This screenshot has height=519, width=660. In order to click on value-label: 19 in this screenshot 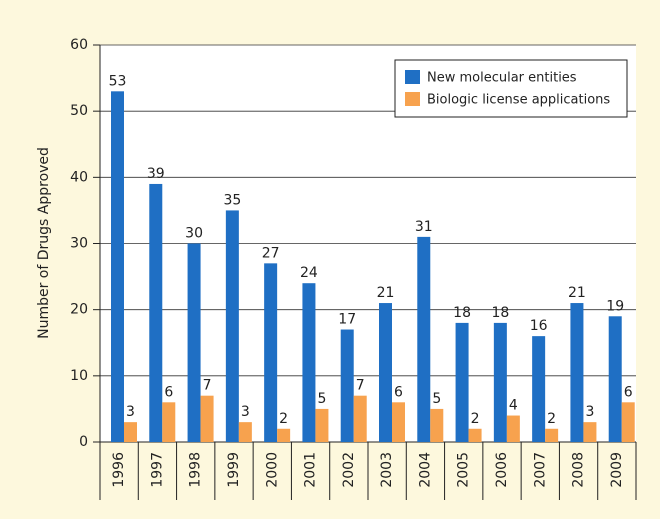, I will do `click(615, 306)`.